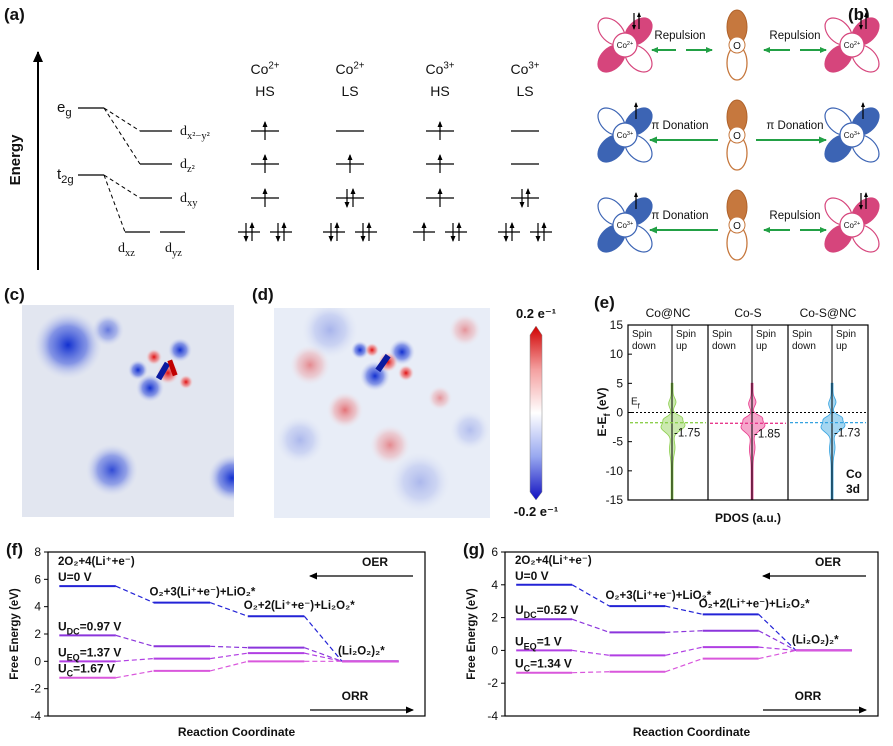 The height and width of the screenshot is (746, 893). What do you see at coordinates (617, 354) in the screenshot?
I see `y-tick-label: 10` at bounding box center [617, 354].